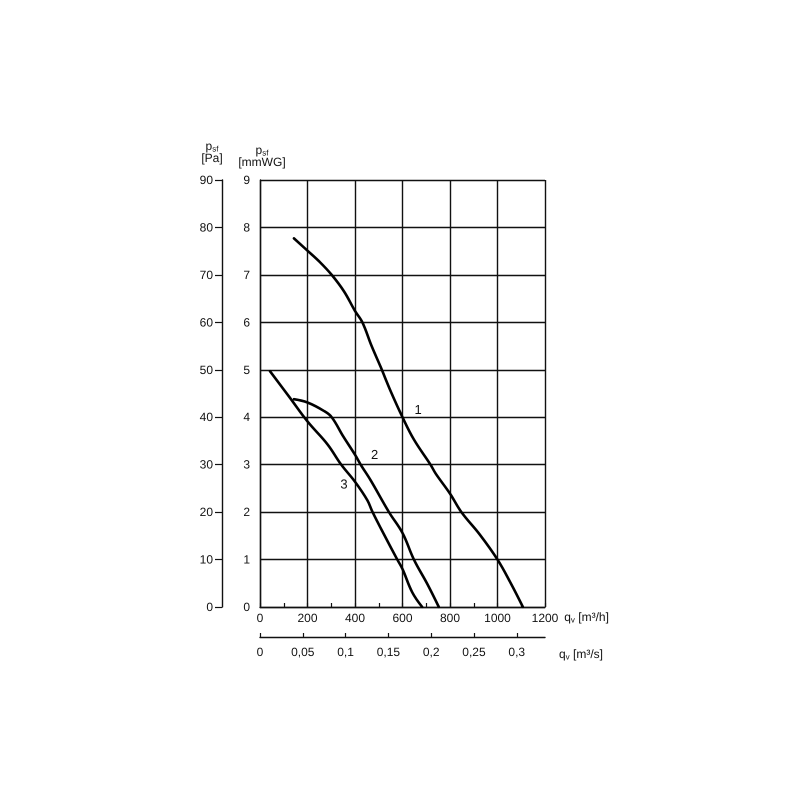 The height and width of the screenshot is (800, 800). I want to click on y2-tick-label: 60, so click(207, 322).